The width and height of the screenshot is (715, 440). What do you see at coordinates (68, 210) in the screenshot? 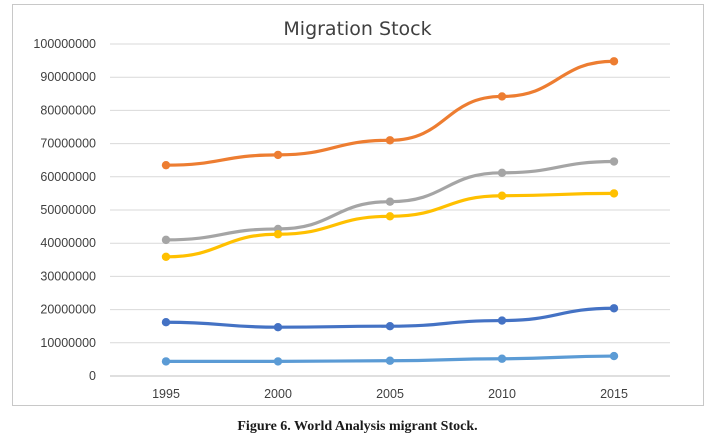
I see `y-tick-label: 50000000` at bounding box center [68, 210].